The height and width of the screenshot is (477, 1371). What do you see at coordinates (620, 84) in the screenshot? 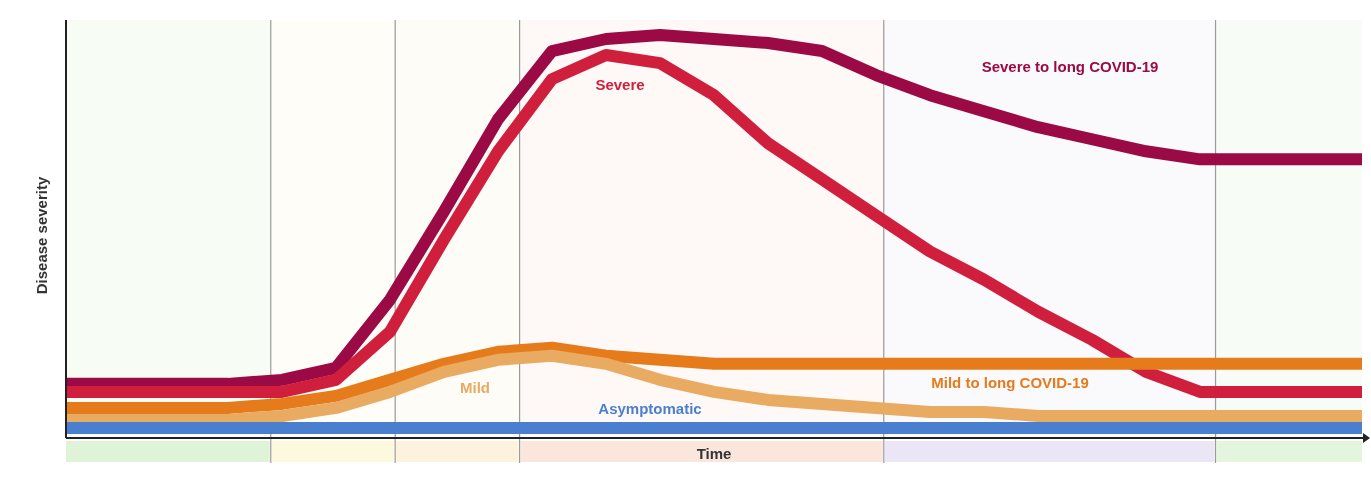
I see `series-label: Severe` at bounding box center [620, 84].